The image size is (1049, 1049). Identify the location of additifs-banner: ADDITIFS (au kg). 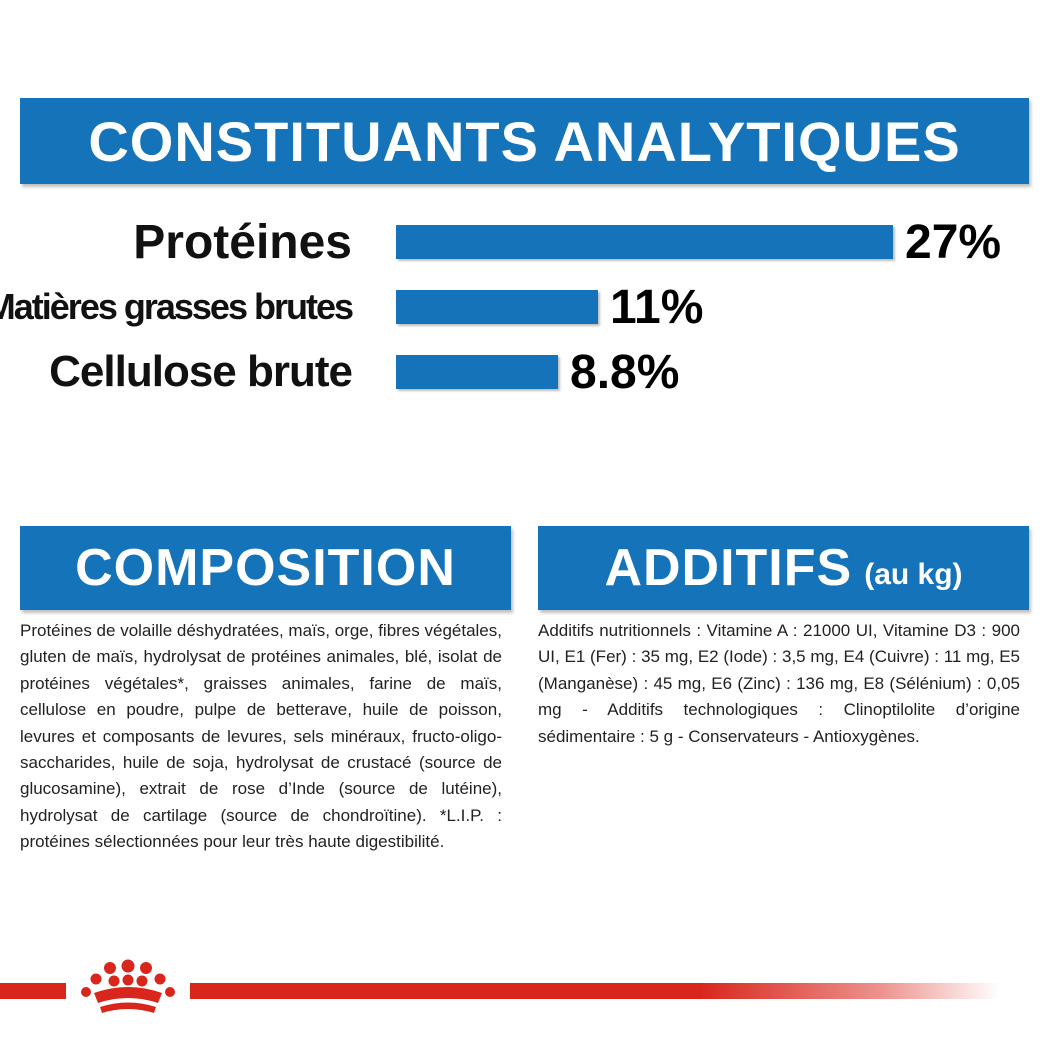
(783, 568).